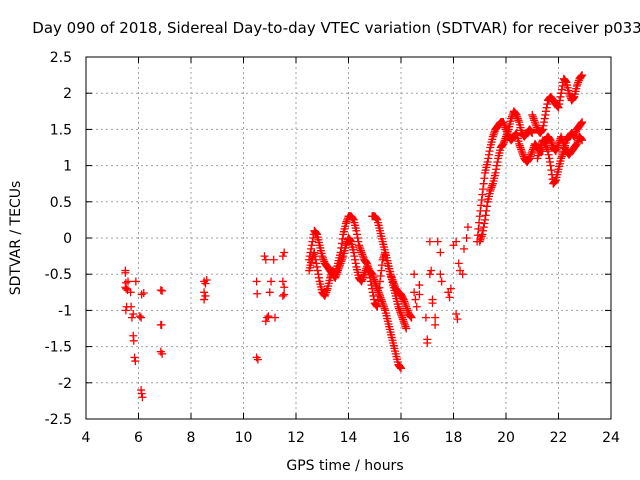 The image size is (640, 480). I want to click on x-axis-label: GPS time / hours, so click(344, 466).